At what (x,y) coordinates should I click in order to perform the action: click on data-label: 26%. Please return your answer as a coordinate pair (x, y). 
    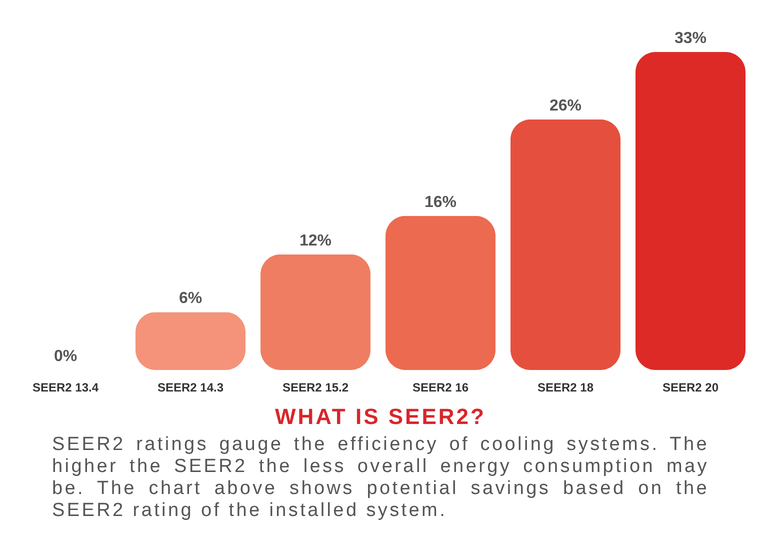
    Looking at the image, I should click on (565, 105).